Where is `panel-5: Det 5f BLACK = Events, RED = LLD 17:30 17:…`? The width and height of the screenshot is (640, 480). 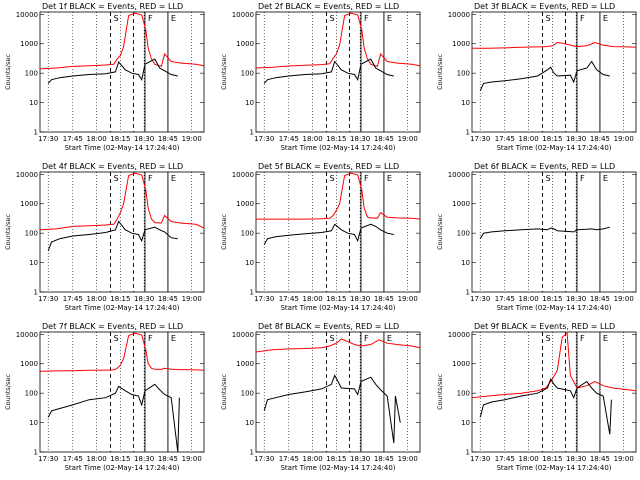
panel-5: Det 5f BLACK = Events, RED = LLD 17:30 17:… is located at coordinates (320, 237).